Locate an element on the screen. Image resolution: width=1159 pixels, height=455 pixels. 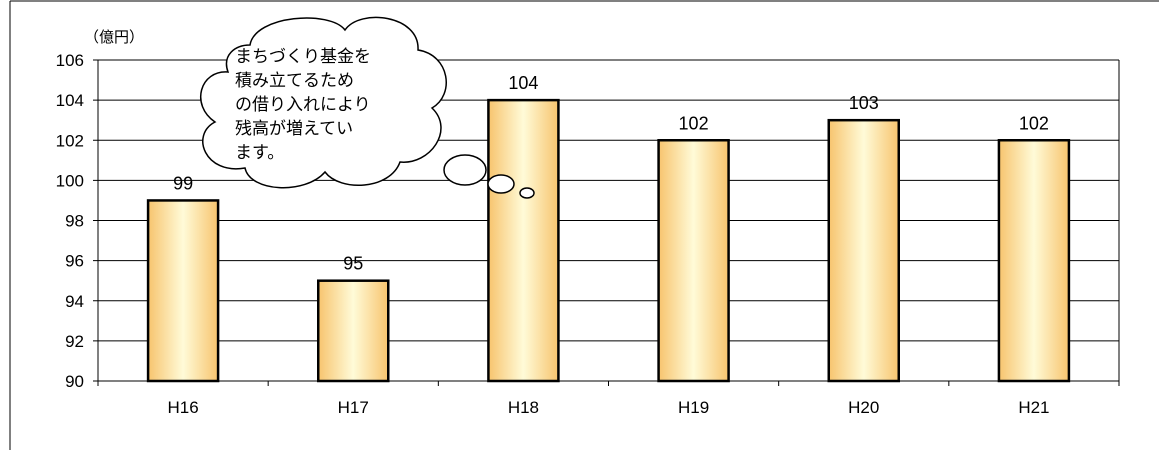
data-label: 99 is located at coordinates (183, 183).